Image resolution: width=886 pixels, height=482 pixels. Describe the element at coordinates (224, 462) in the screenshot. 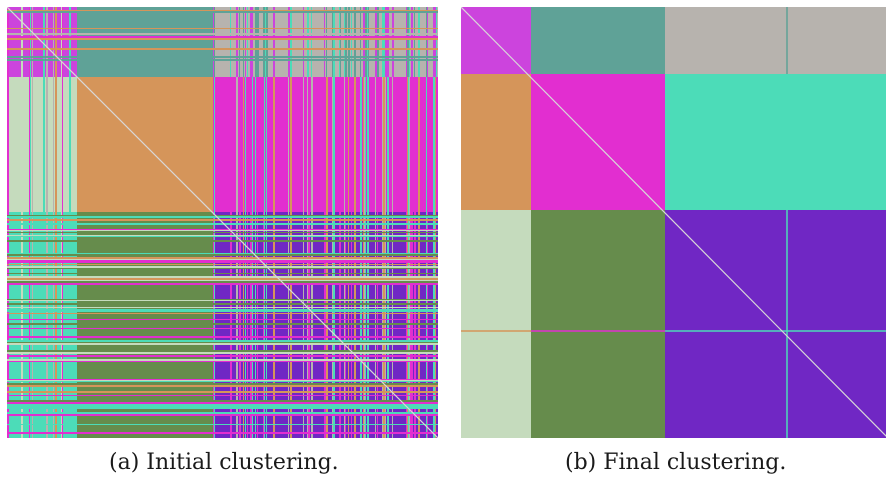

I see `caption-initial-clustering: (a) Initial clustering.` at that location.